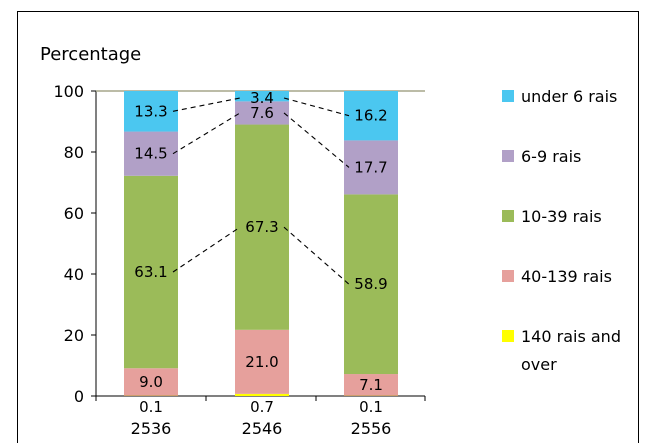 This screenshot has height=443, width=652. I want to click on data-label: 7.1, so click(371, 385).